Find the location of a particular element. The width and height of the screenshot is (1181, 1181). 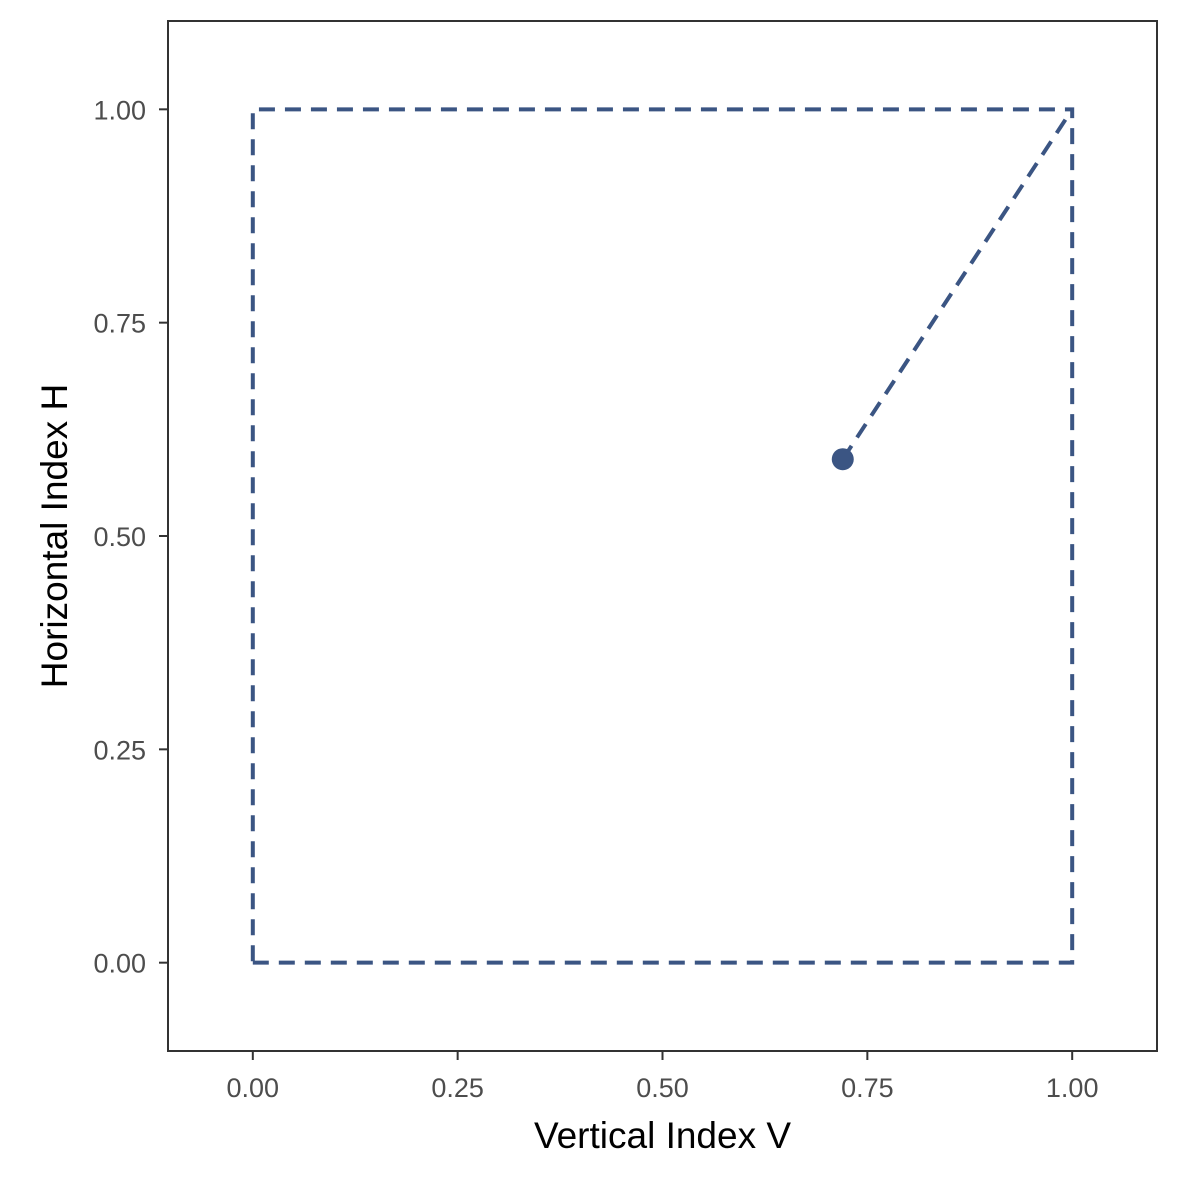

x-axis: 0.00 0.25 0.50 0.75 1.00 is located at coordinates (663, 1077).